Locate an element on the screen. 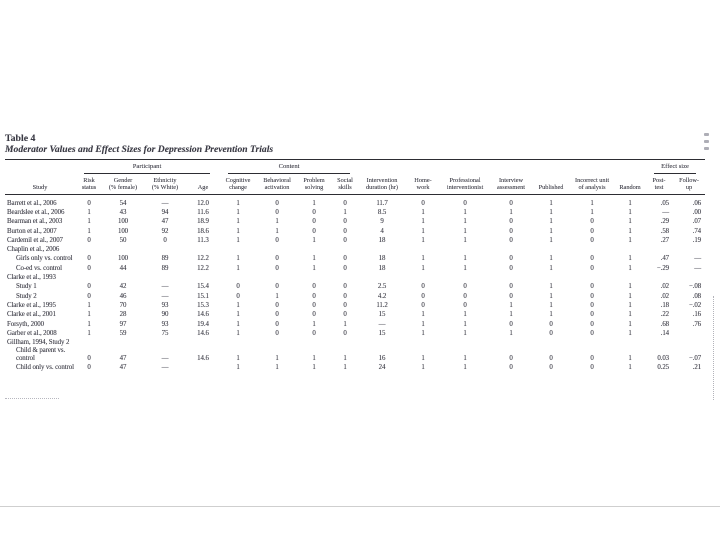 The image size is (720, 540). value-cell: 100 is located at coordinates (123, 259).